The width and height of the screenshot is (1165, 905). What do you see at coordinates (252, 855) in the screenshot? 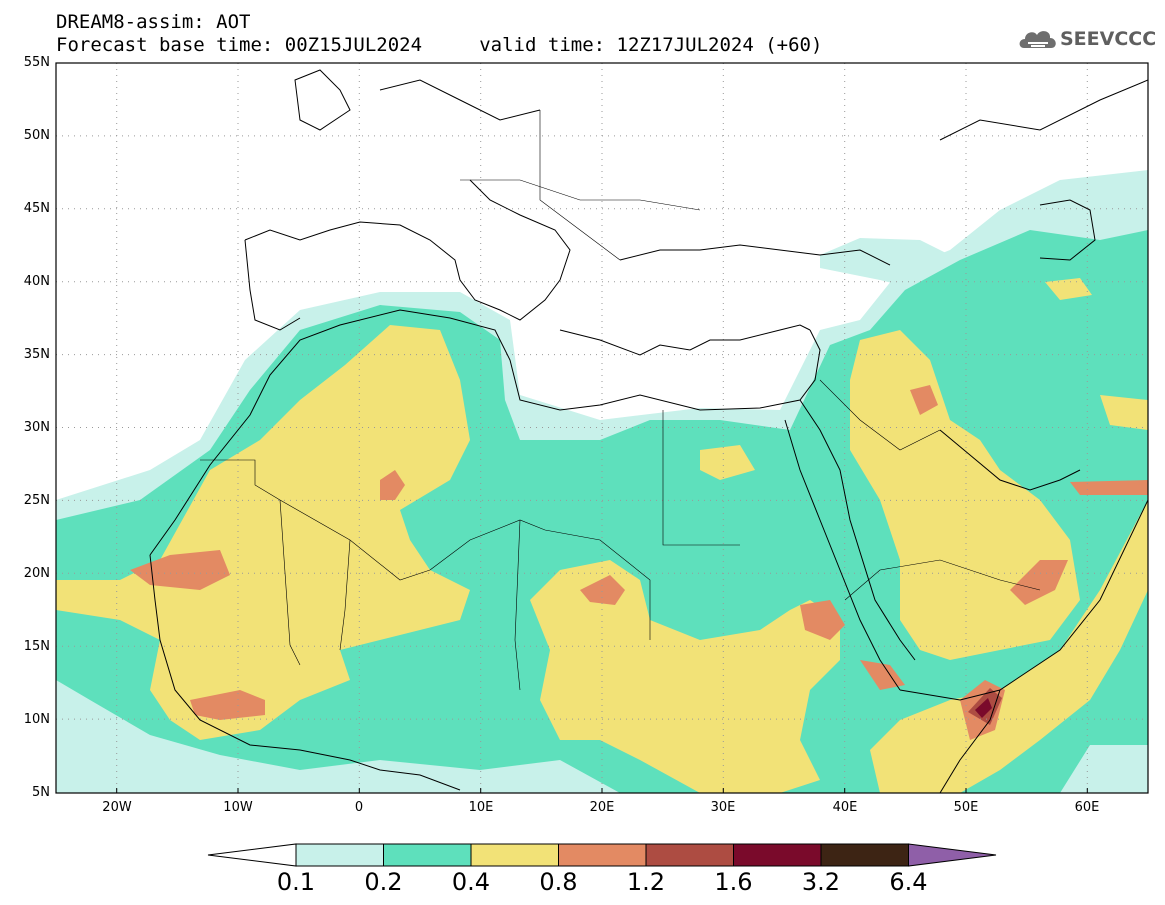
I see `colorbar-low-arrow` at bounding box center [252, 855].